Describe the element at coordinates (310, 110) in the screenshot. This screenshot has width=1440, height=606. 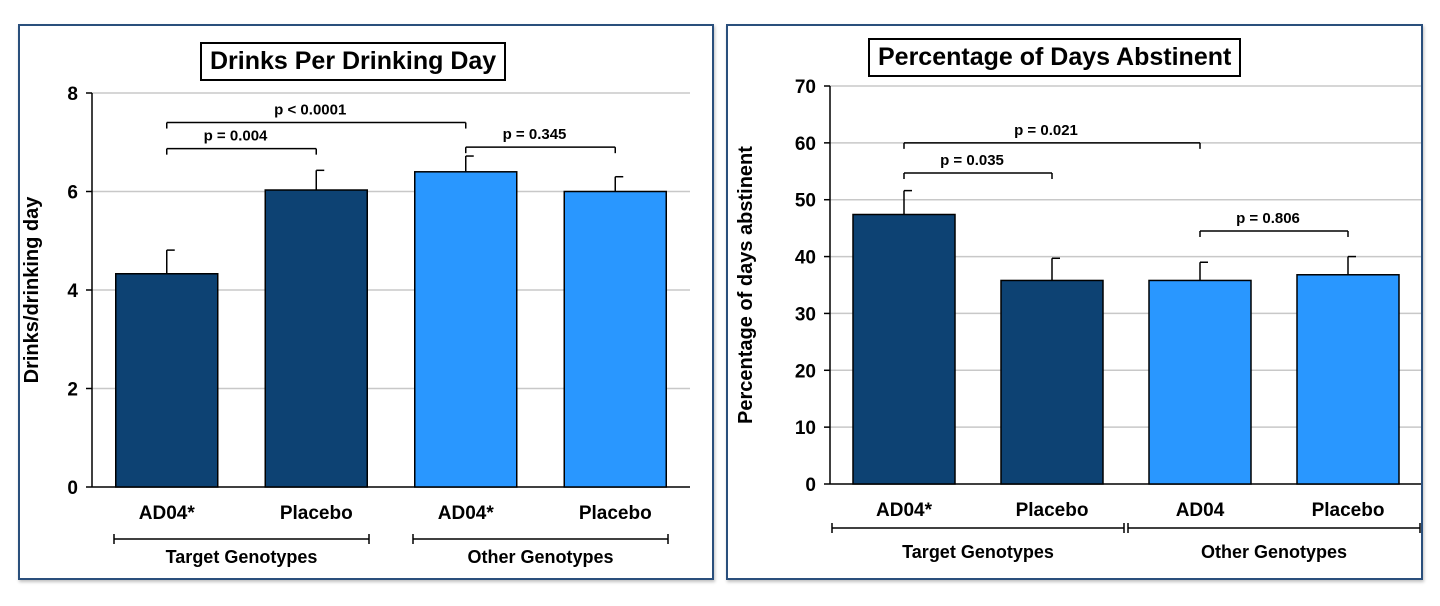
I see `p-value-label: p < 0.0001` at that location.